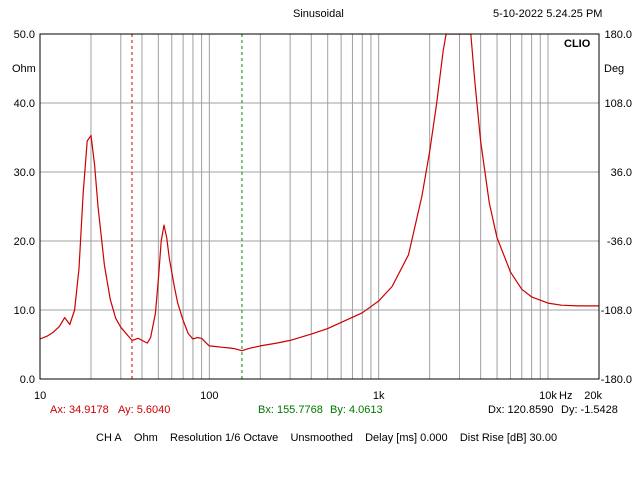 This screenshot has height=480, width=640. I want to click on y2-tick-label: 36.0, so click(621, 173).